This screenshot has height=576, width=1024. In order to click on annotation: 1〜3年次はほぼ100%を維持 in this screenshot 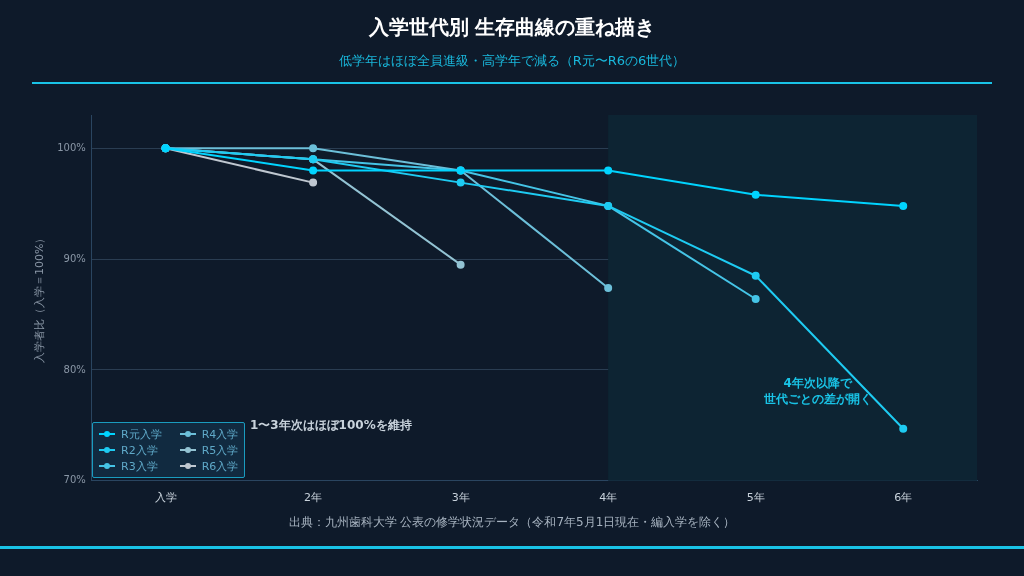, I will do `click(330, 424)`.